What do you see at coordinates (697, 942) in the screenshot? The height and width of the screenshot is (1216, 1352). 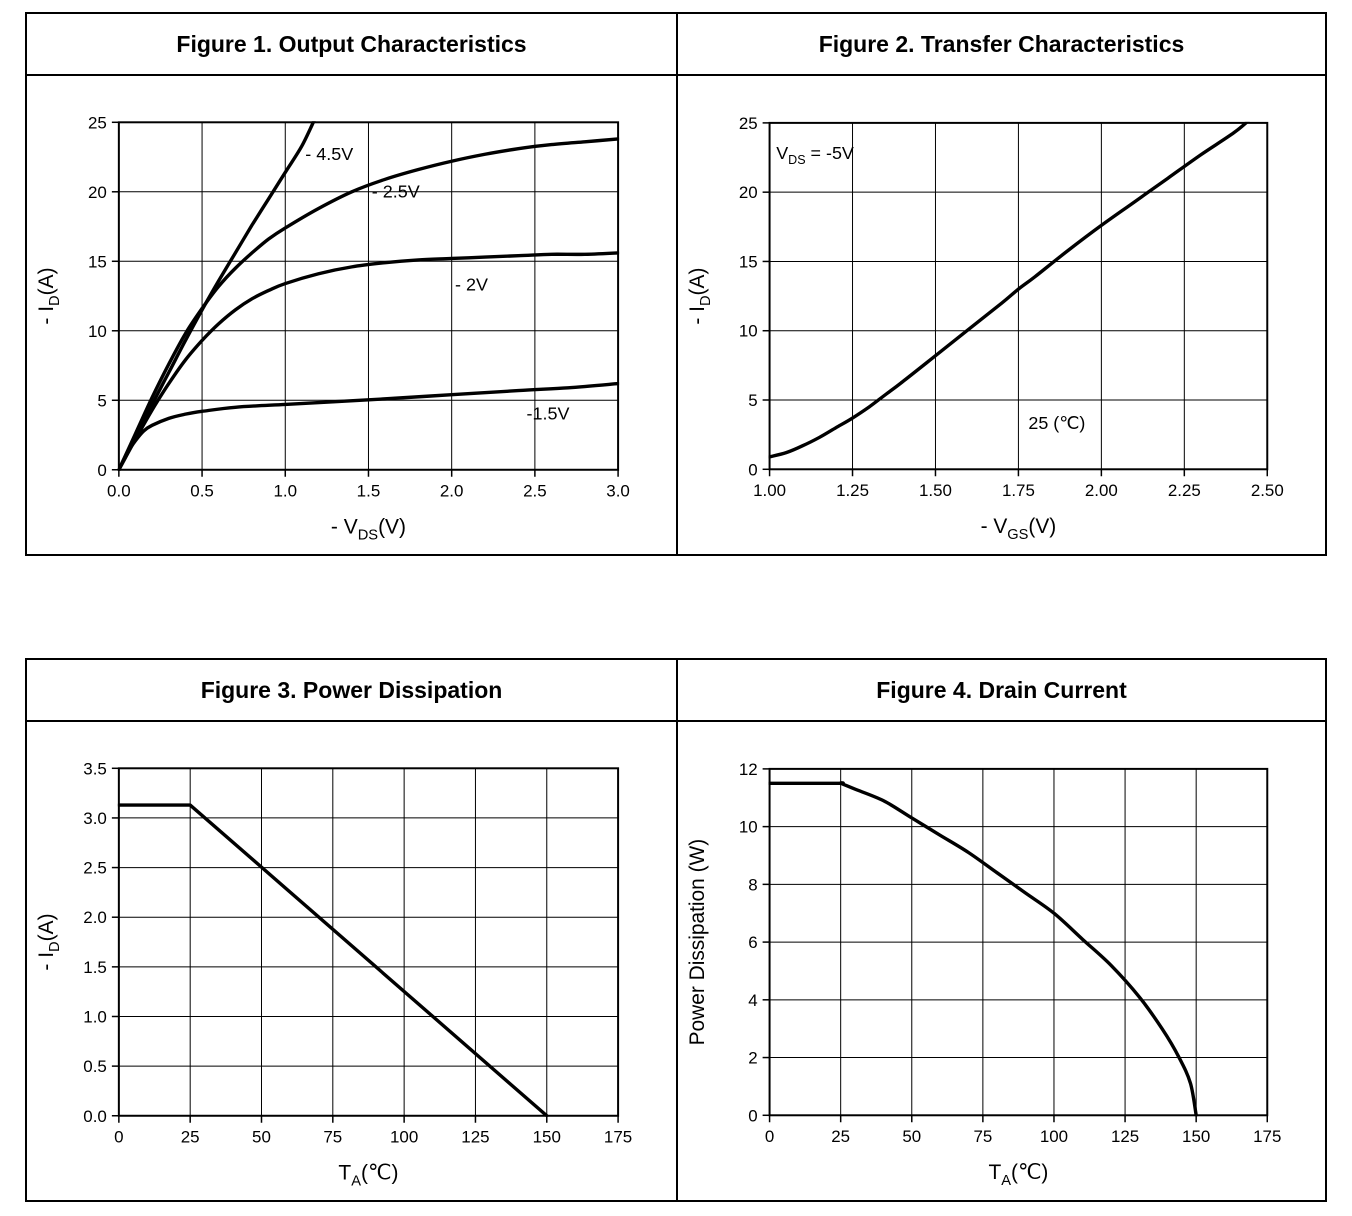 I see `svg-text: Power Dissipation (W)` at bounding box center [697, 942].